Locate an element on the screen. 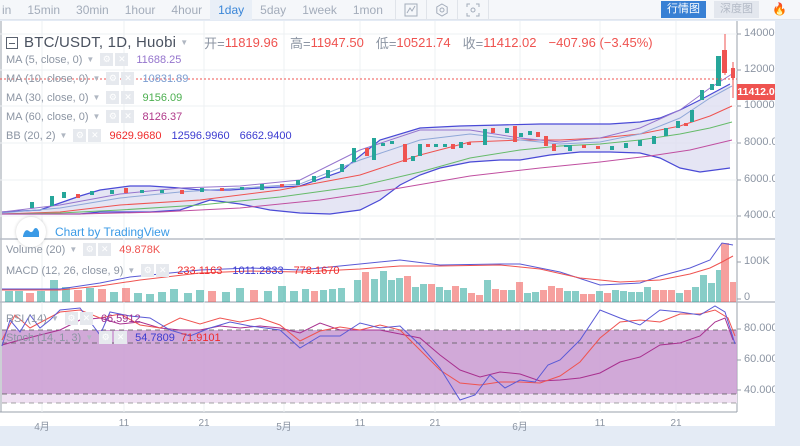 The height and width of the screenshot is (446, 800). ma60-value: 8126.37 is located at coordinates (162, 116).